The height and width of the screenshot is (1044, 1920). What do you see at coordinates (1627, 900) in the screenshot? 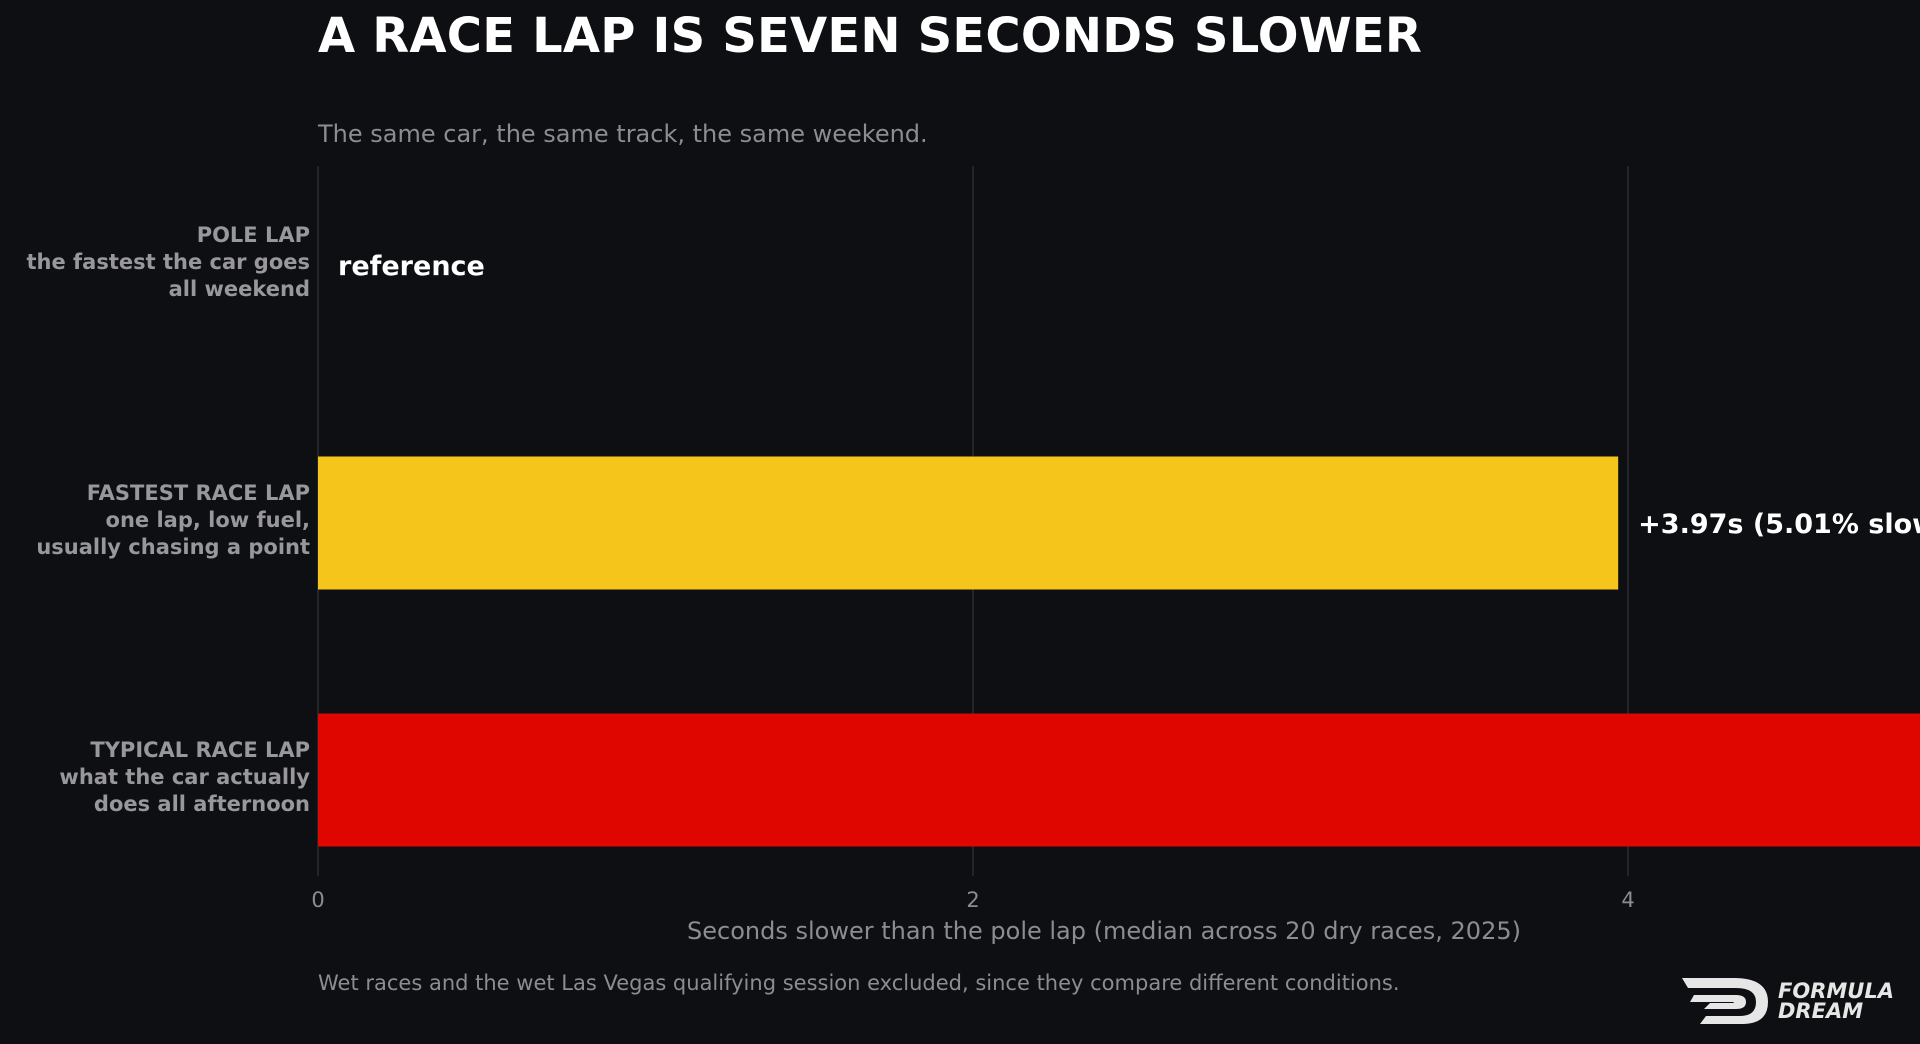
I see `x-tick-label: 4` at bounding box center [1627, 900].